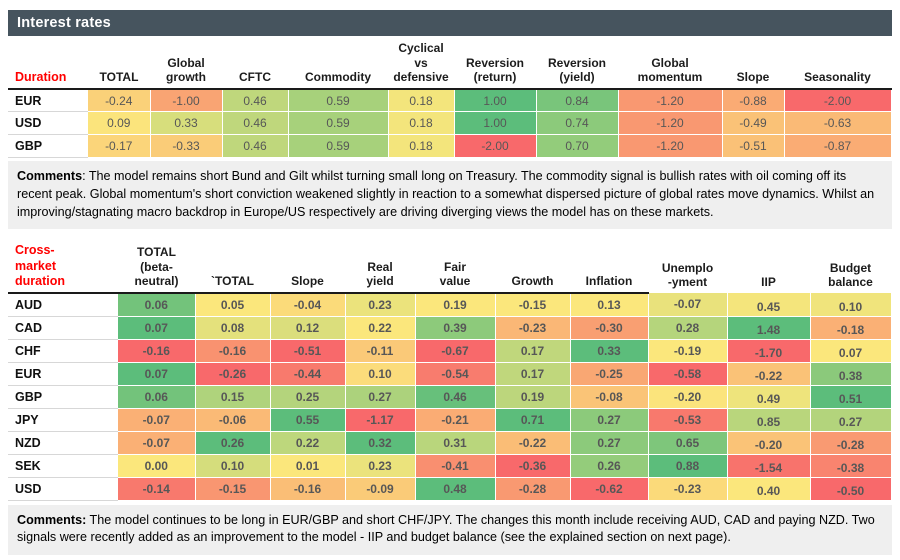  I want to click on value-cell: 0.46, so click(455, 397).